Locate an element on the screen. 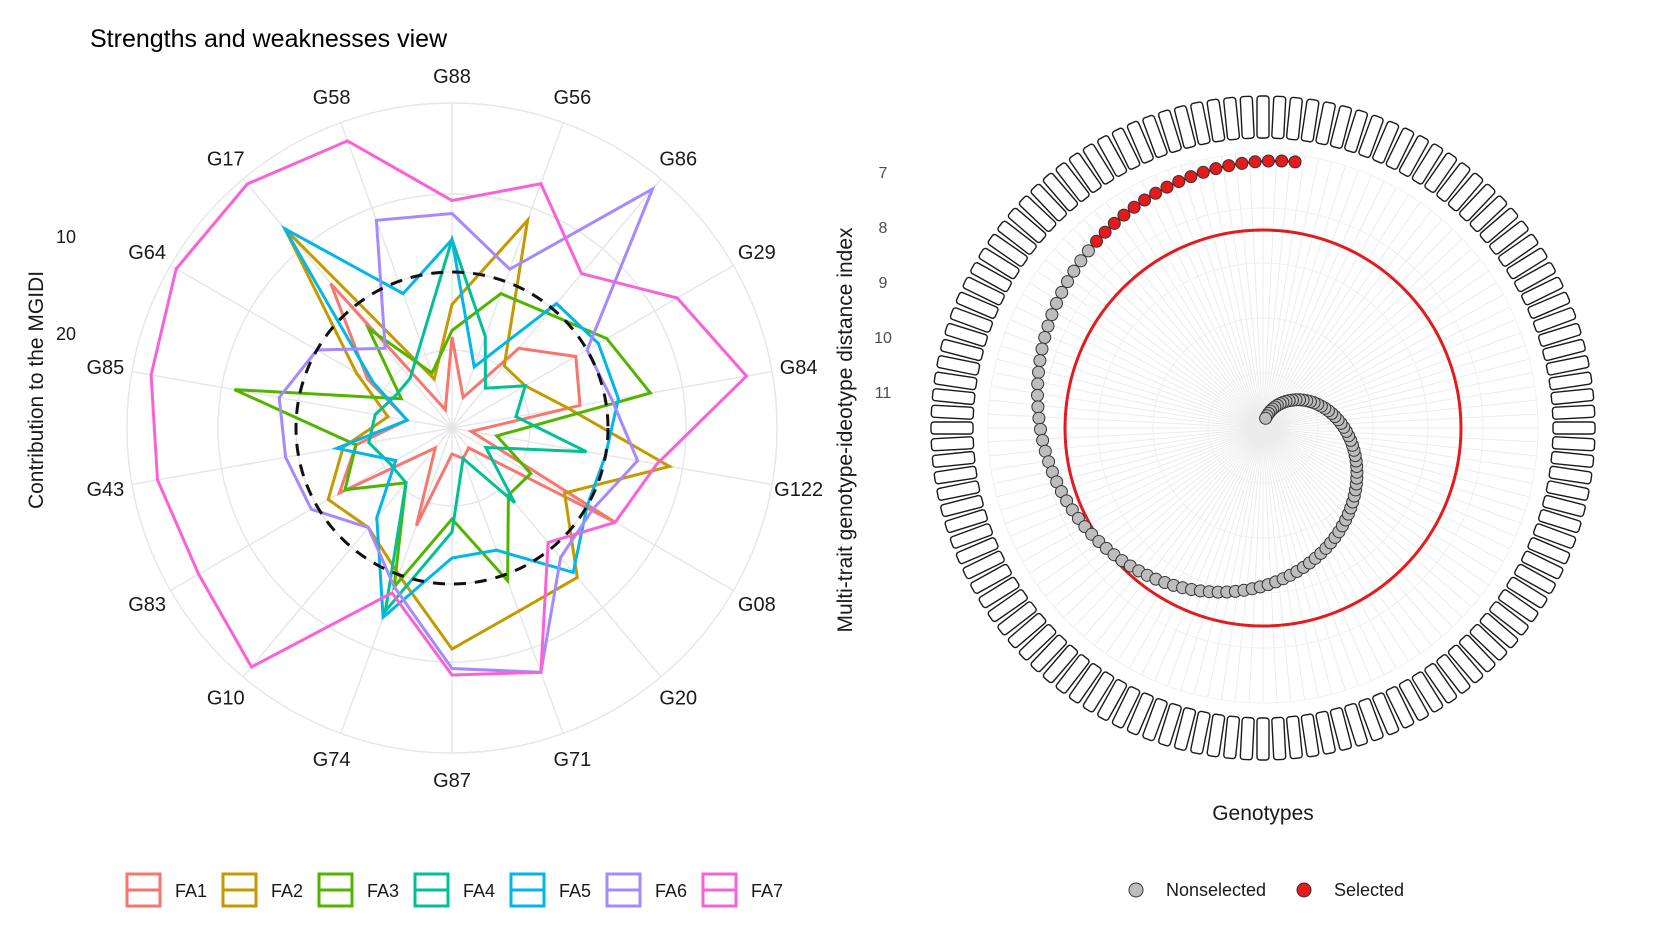 The width and height of the screenshot is (1654, 946). legend-item-fa6: FA6 is located at coordinates (646, 890).